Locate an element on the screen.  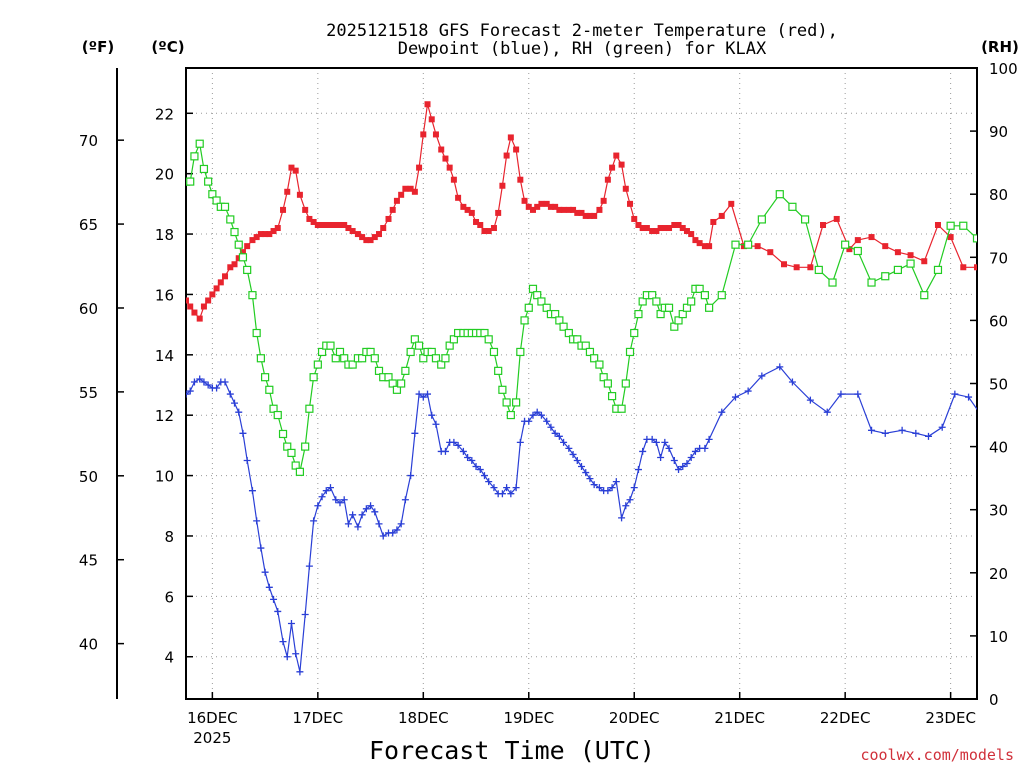
rh-tick-label: 90 is located at coordinates (998, 132).